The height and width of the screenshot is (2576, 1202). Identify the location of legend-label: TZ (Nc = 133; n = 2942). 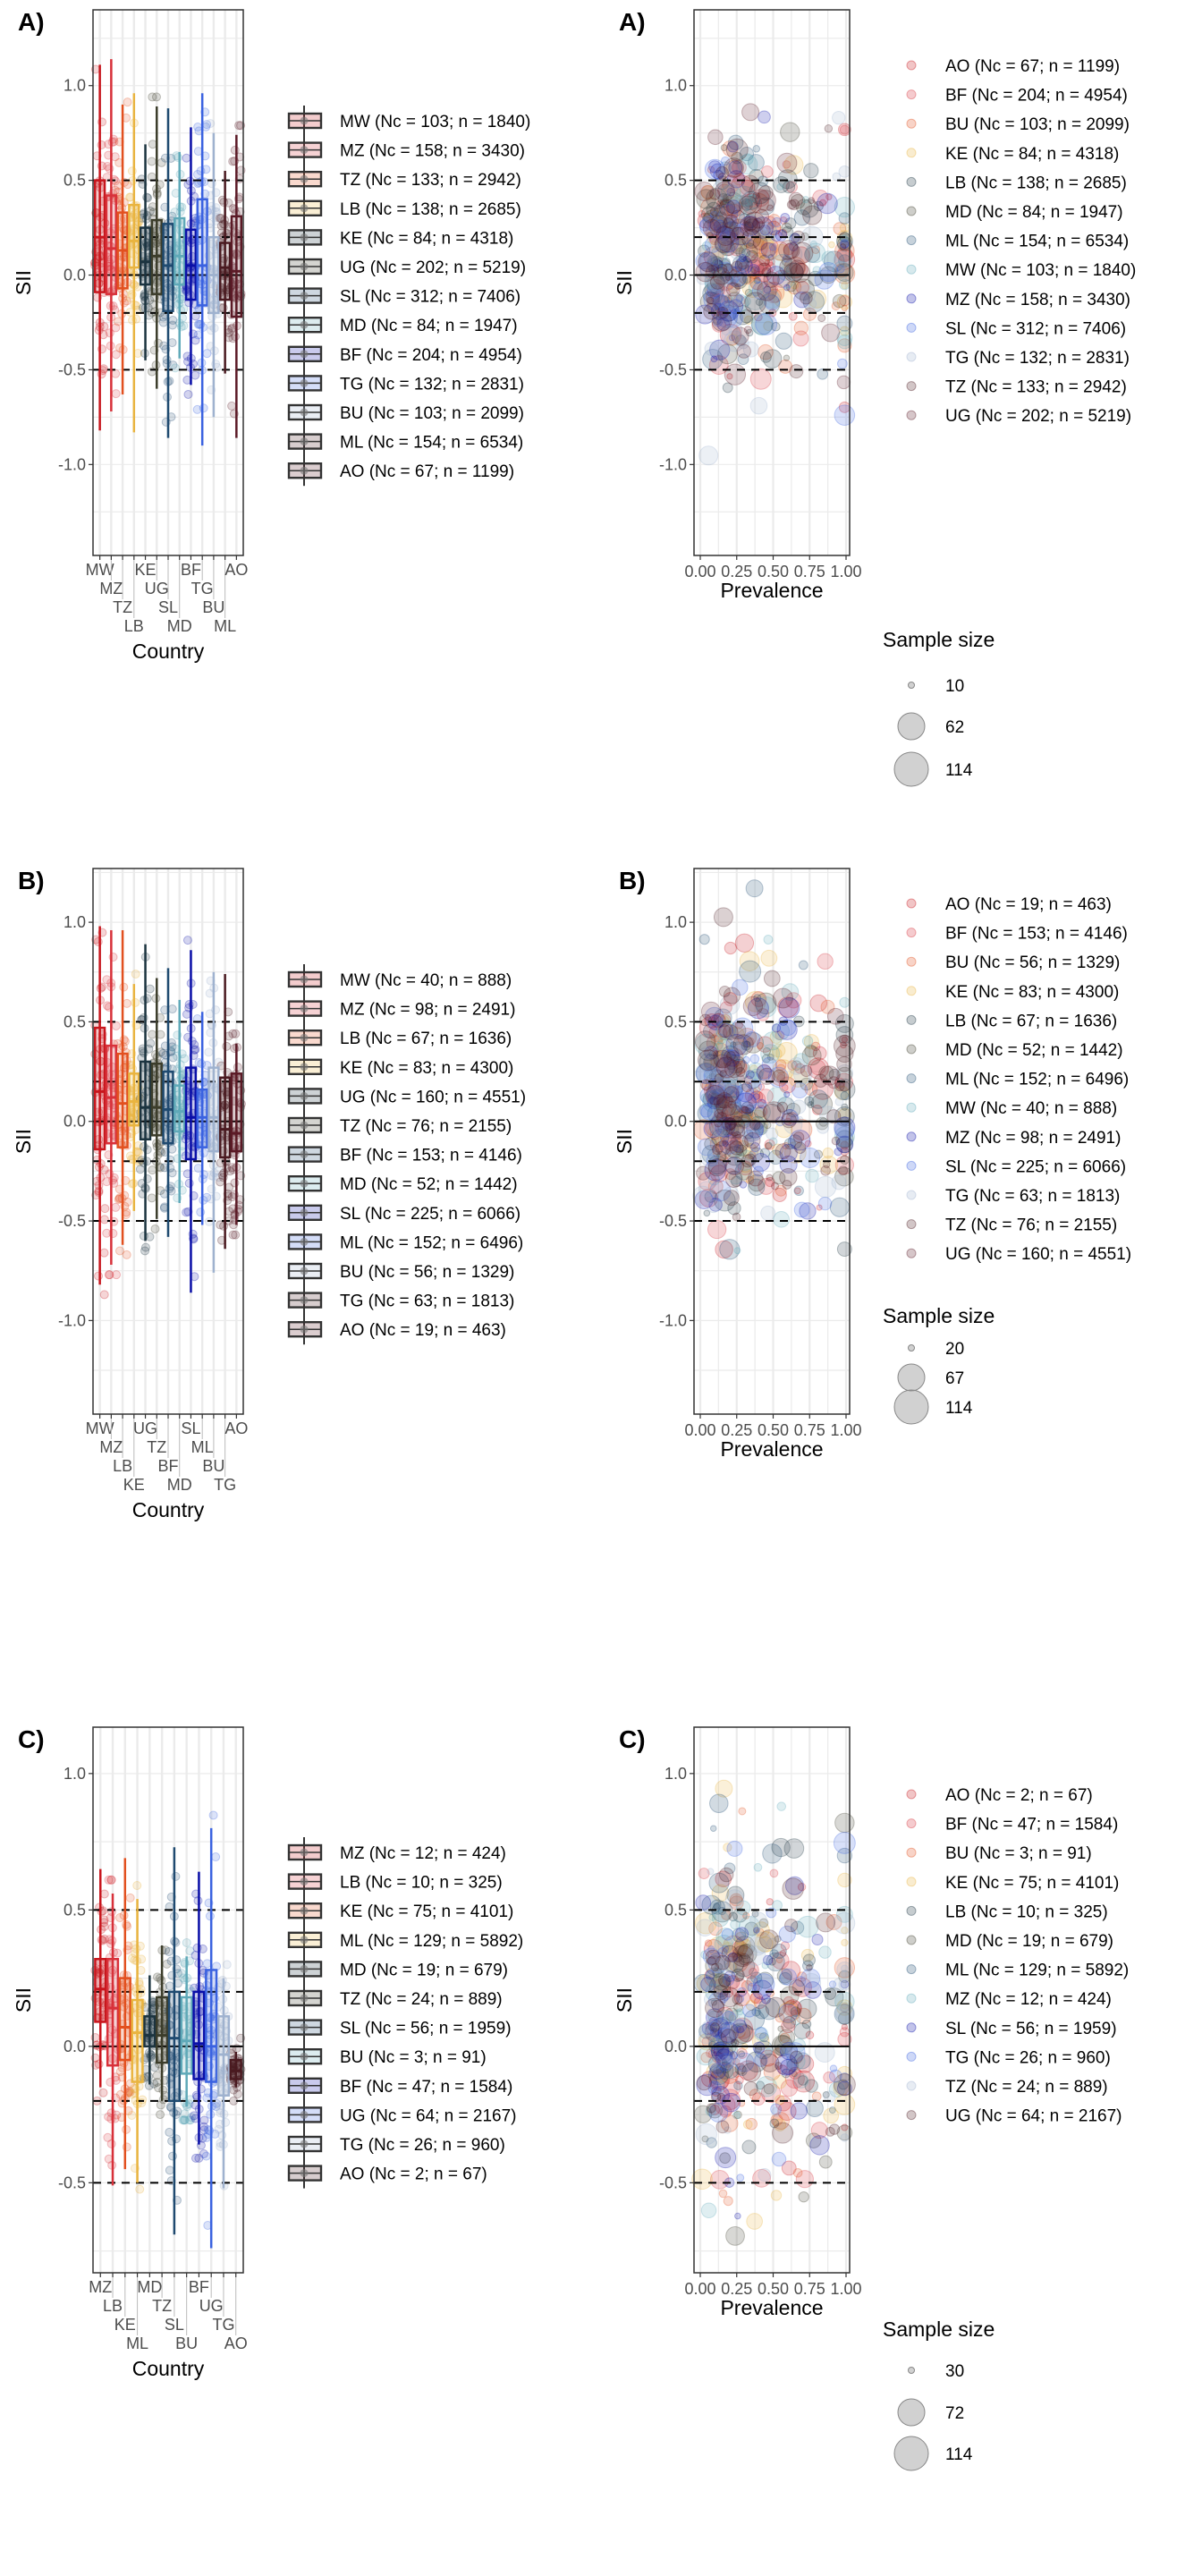
(1036, 387).